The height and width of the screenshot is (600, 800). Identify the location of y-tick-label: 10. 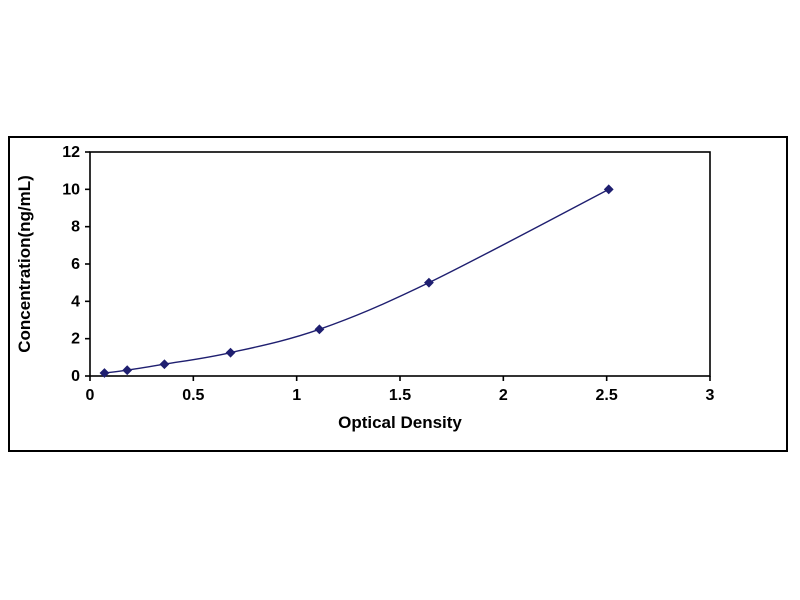
(71, 189).